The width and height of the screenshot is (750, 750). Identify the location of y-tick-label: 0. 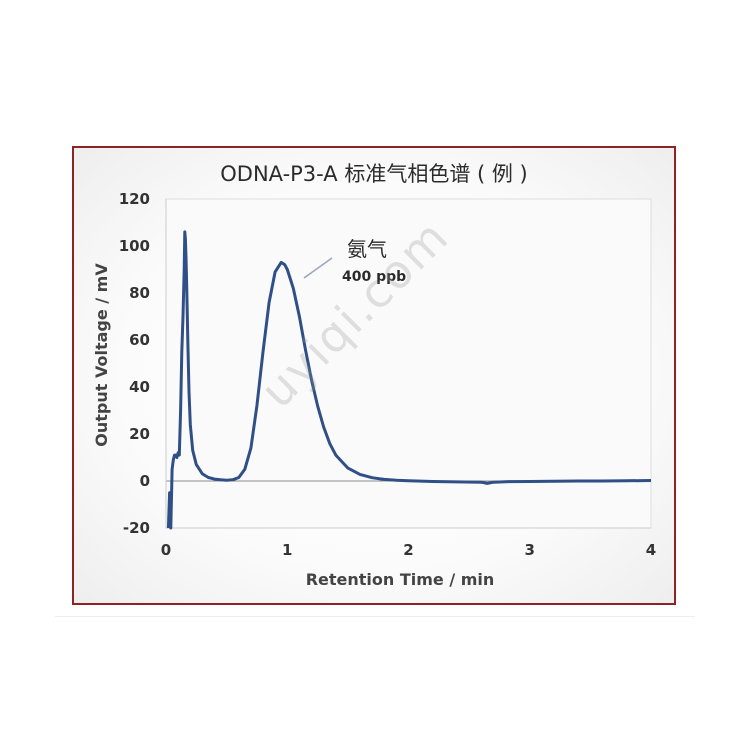
(145, 481).